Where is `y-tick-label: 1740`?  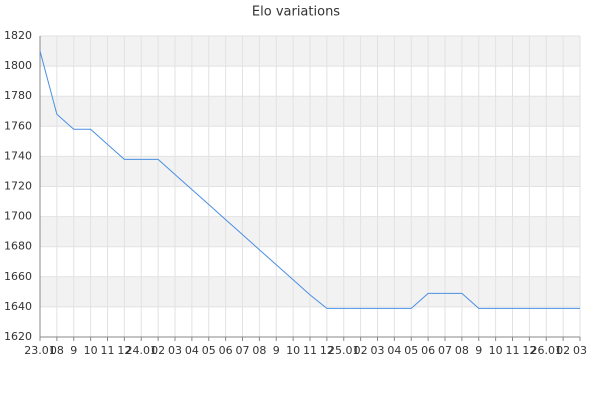
y-tick-label: 1740 is located at coordinates (18, 155).